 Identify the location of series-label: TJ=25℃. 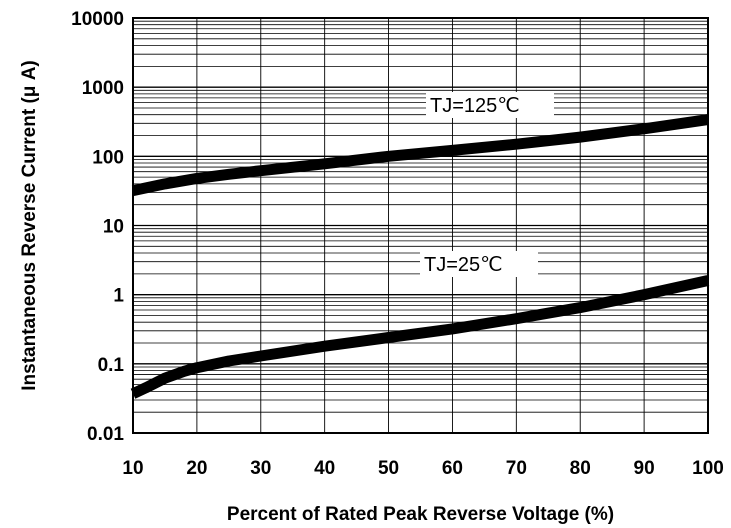
(463, 265).